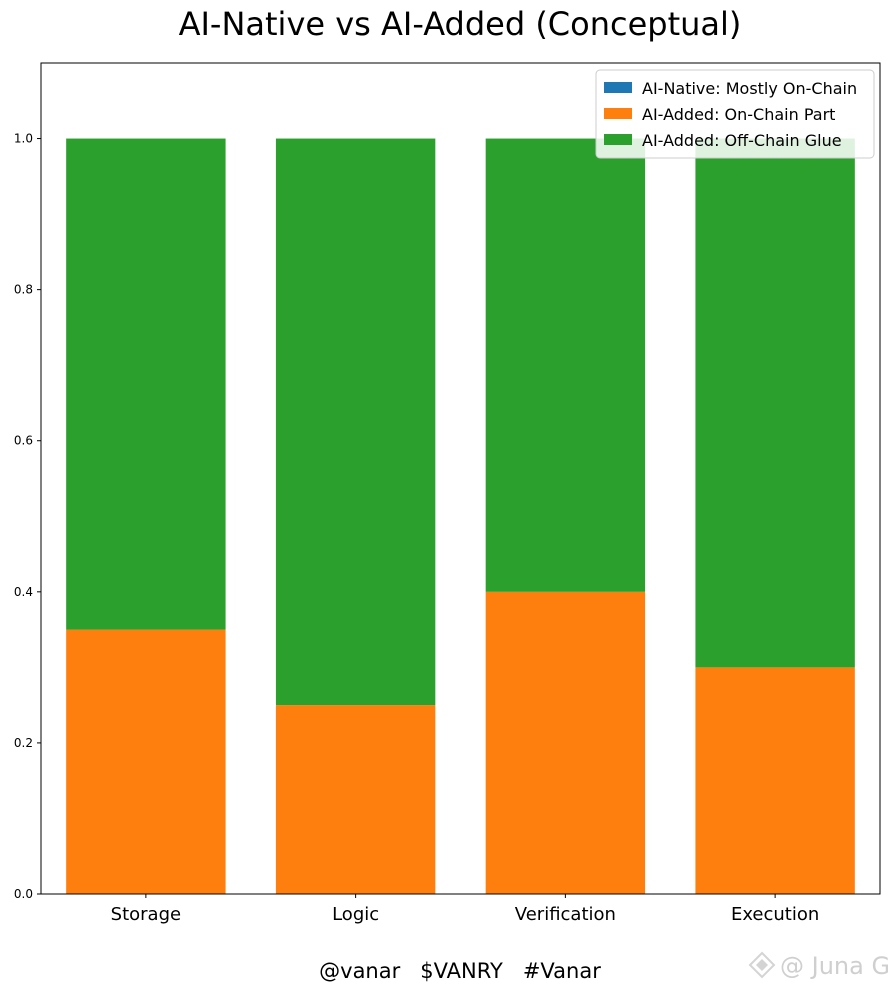  What do you see at coordinates (23, 290) in the screenshot?
I see `y-tick-label: 0.8` at bounding box center [23, 290].